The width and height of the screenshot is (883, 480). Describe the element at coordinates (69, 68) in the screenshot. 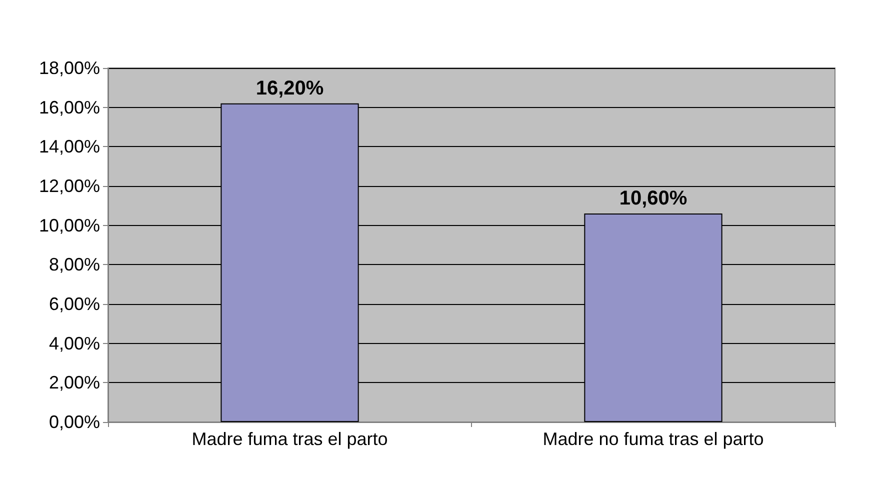

I see `y-tick-label: 18,00%` at that location.